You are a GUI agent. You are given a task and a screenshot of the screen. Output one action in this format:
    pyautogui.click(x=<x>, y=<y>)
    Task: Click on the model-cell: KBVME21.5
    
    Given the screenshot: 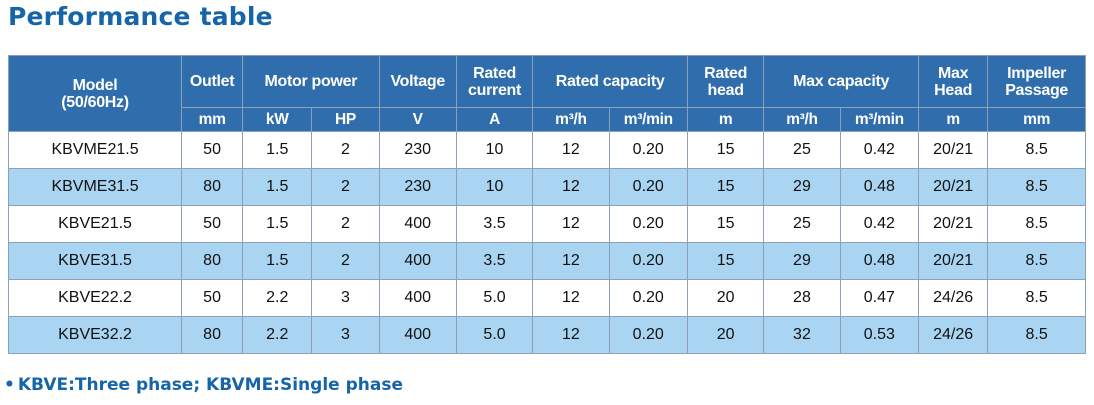 What is the action you would take?
    pyautogui.click(x=95, y=150)
    